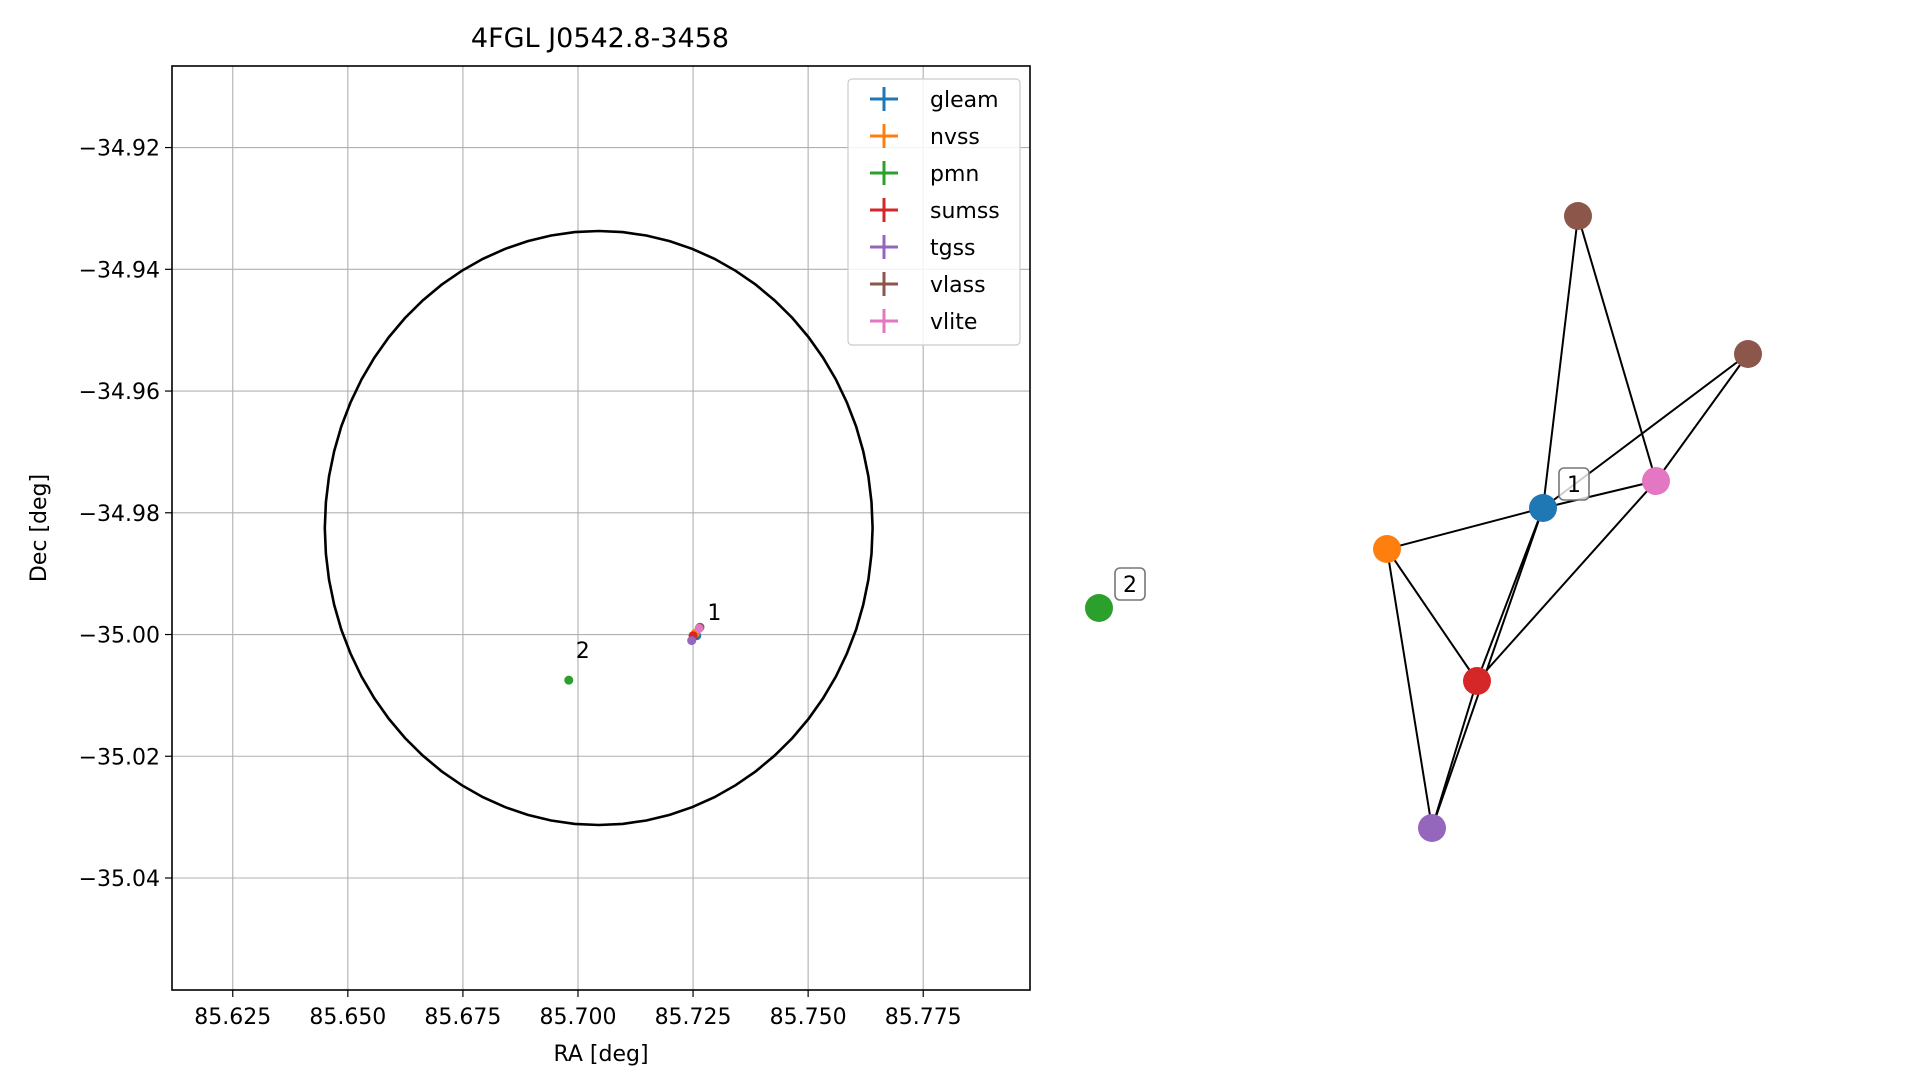 The image size is (1919, 1080). I want to click on legend-label-gleam: gleam, so click(964, 100).